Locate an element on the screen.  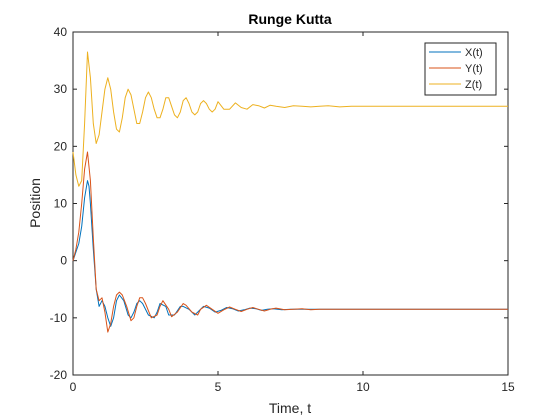
legend-label: X(t) is located at coordinates (474, 53).